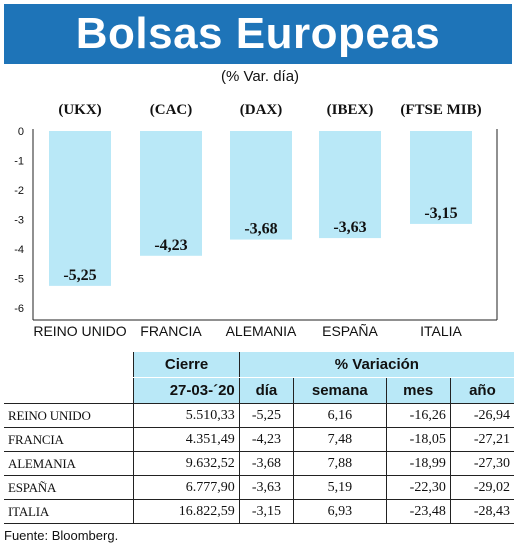 Image resolution: width=520 pixels, height=549 pixels. Describe the element at coordinates (267, 463) in the screenshot. I see `dia-cell: -3,68` at that location.